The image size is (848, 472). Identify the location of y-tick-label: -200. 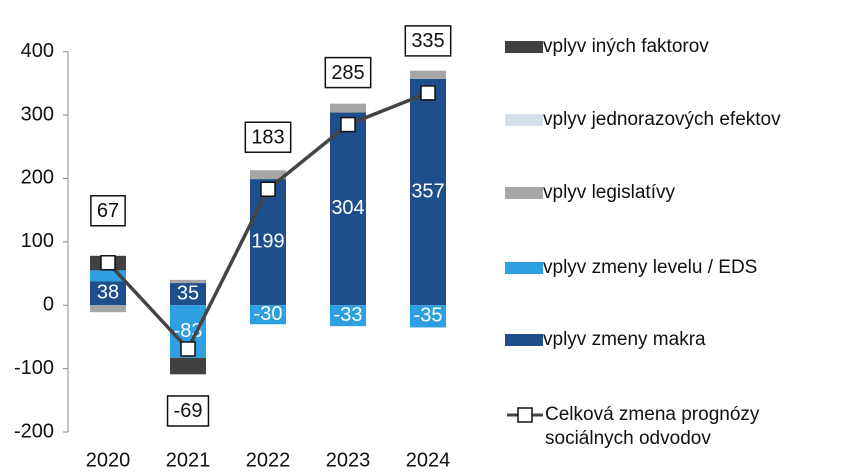
(34, 431).